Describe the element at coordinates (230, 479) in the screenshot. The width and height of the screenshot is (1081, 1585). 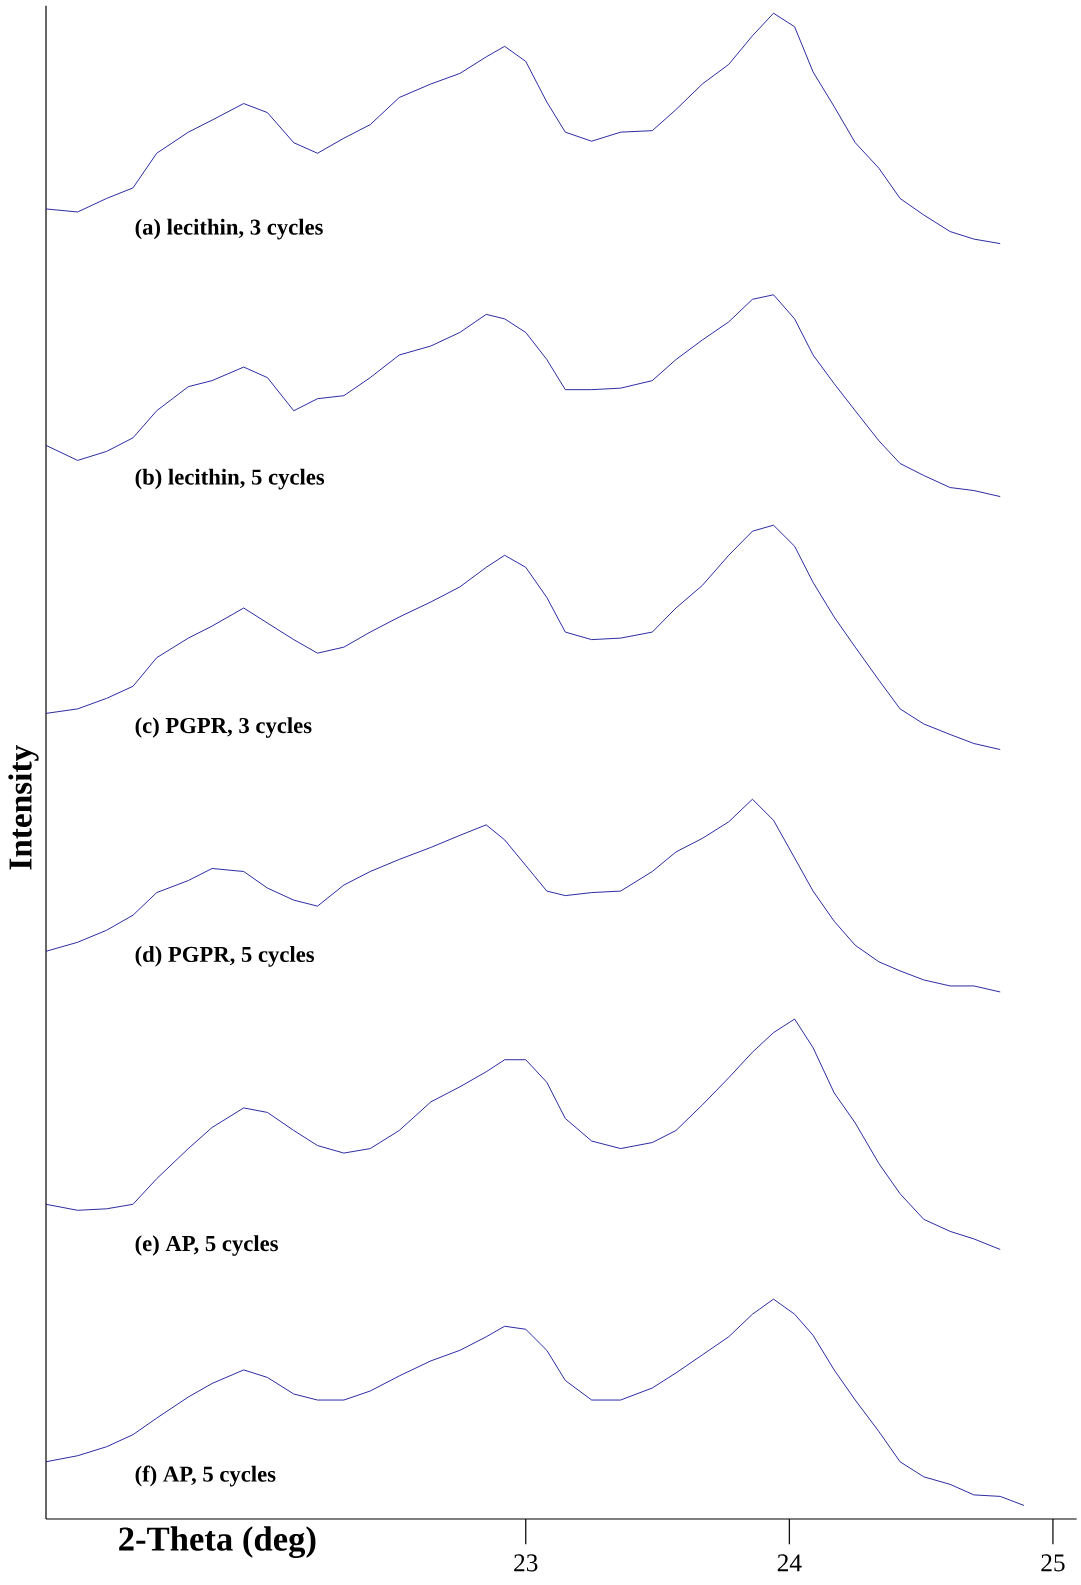
I see `series-label: (b) lecithin, 5 cycles` at that location.